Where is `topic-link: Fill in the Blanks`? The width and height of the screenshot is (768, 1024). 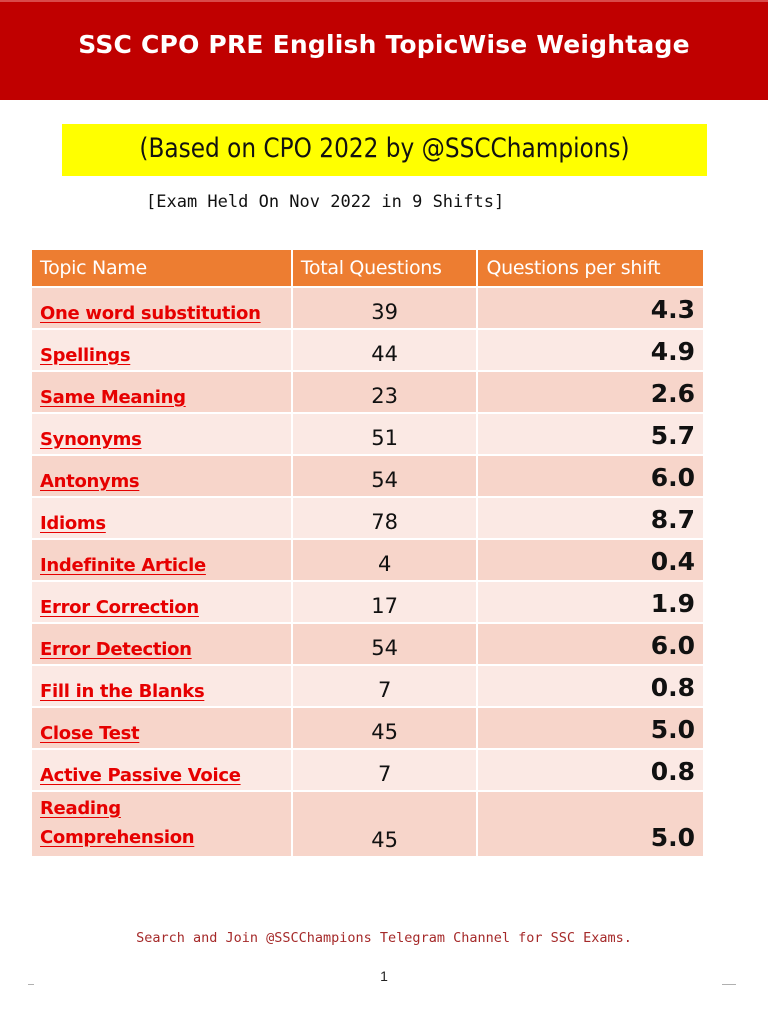 topic-link: Fill in the Blanks is located at coordinates (161, 686).